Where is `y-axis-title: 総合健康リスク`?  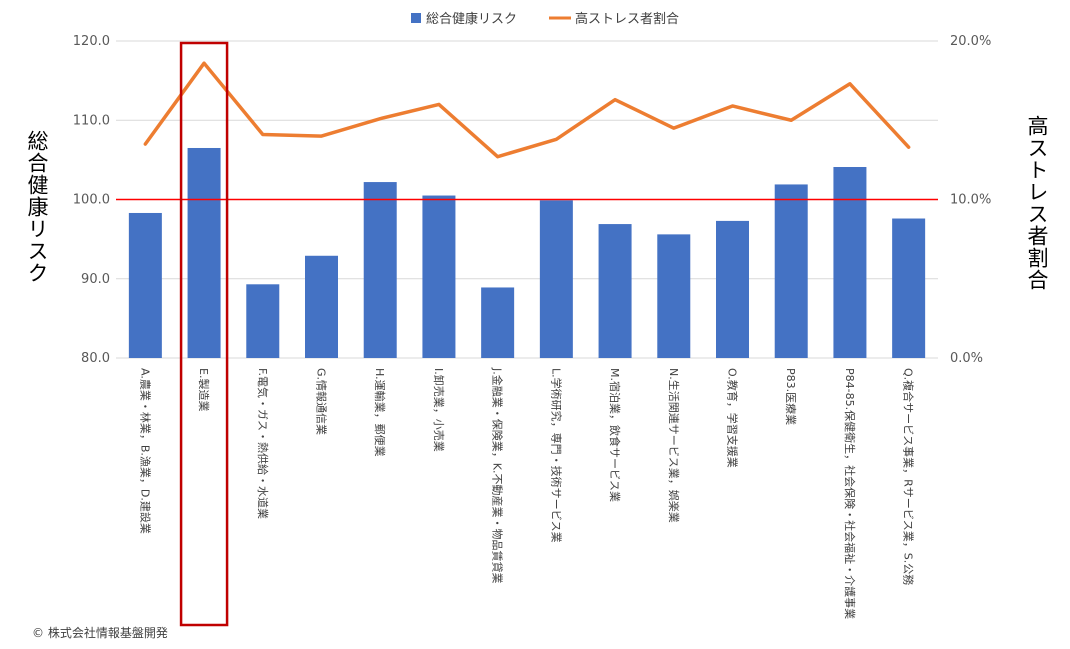
y-axis-title: 総合健康リスク is located at coordinates (37, 207).